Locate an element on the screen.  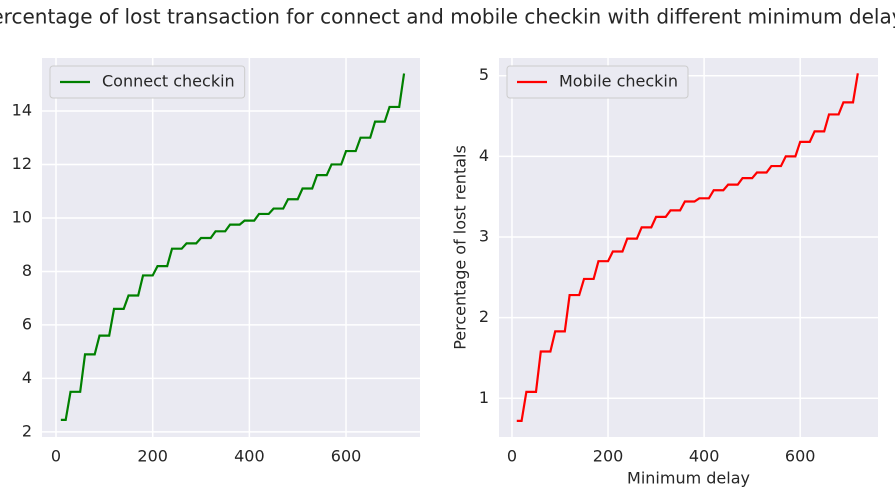
x-axis-label: Minimum delay is located at coordinates (688, 478).